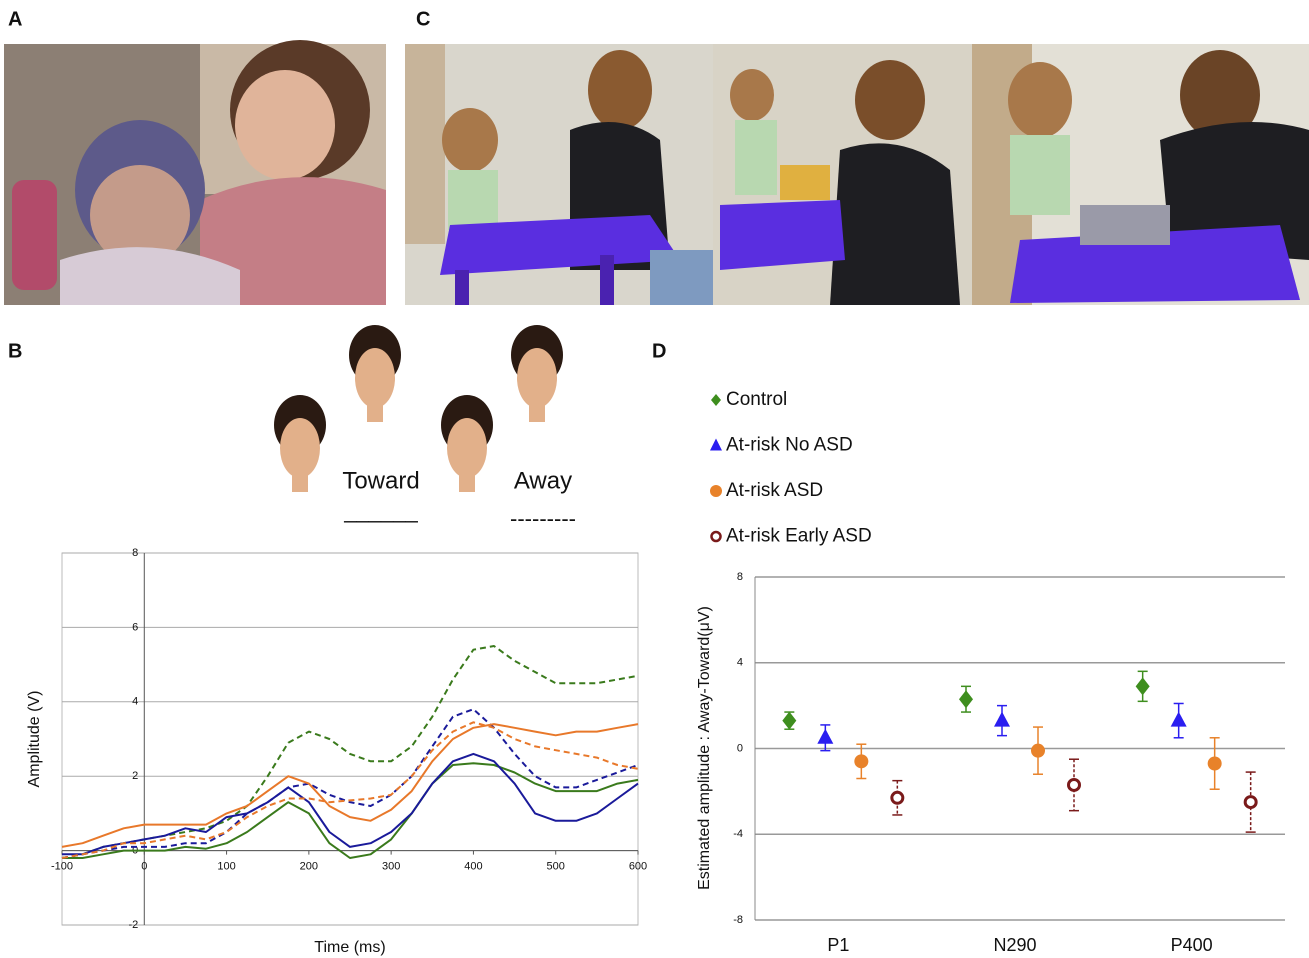 Image resolution: width=1309 pixels, height=958 pixels. I want to click on x-tick-label: 0, so click(144, 867).